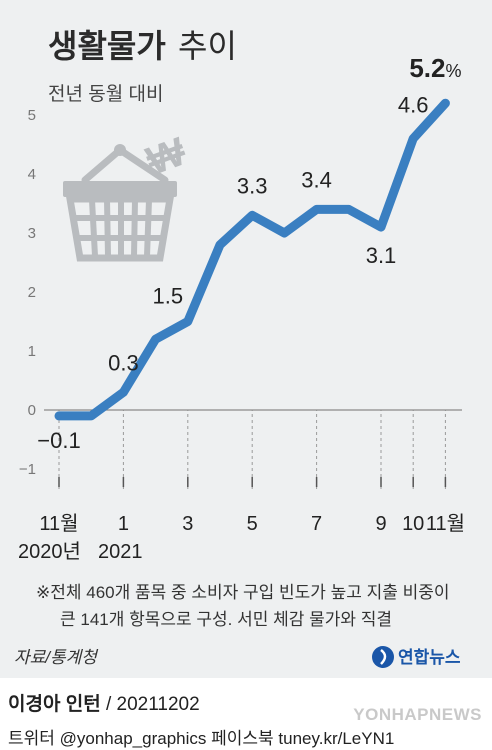 This screenshot has height=750, width=492. Describe the element at coordinates (32, 233) in the screenshot. I see `y-tick-label: 3` at that location.